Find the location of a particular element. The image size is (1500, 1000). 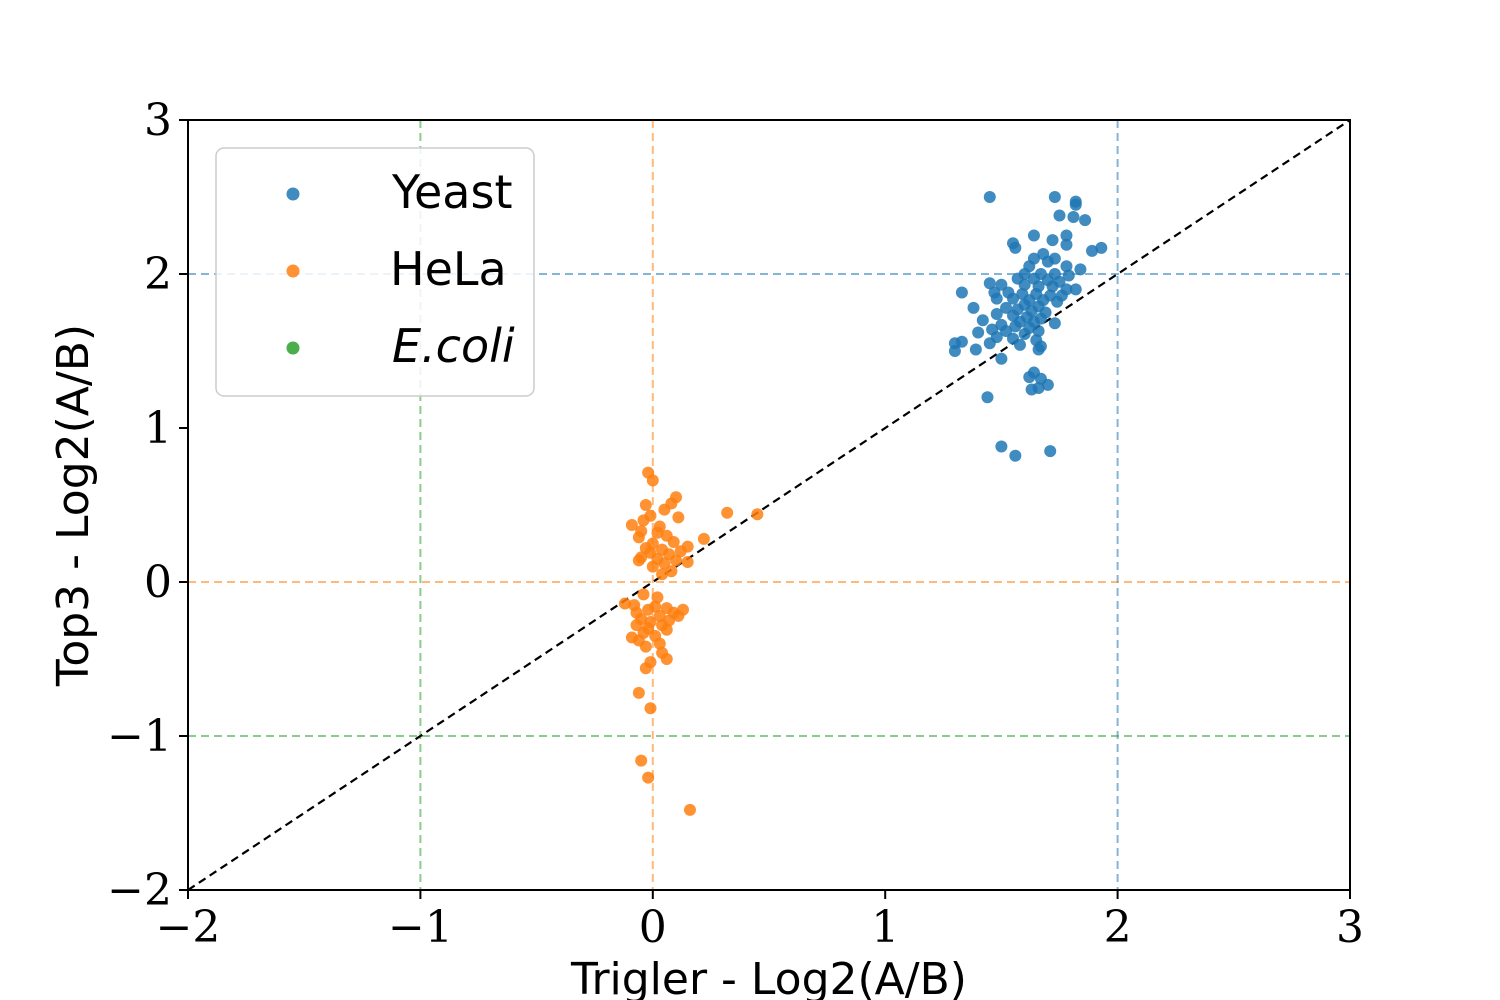

y-tick-label: 2 is located at coordinates (158, 274).